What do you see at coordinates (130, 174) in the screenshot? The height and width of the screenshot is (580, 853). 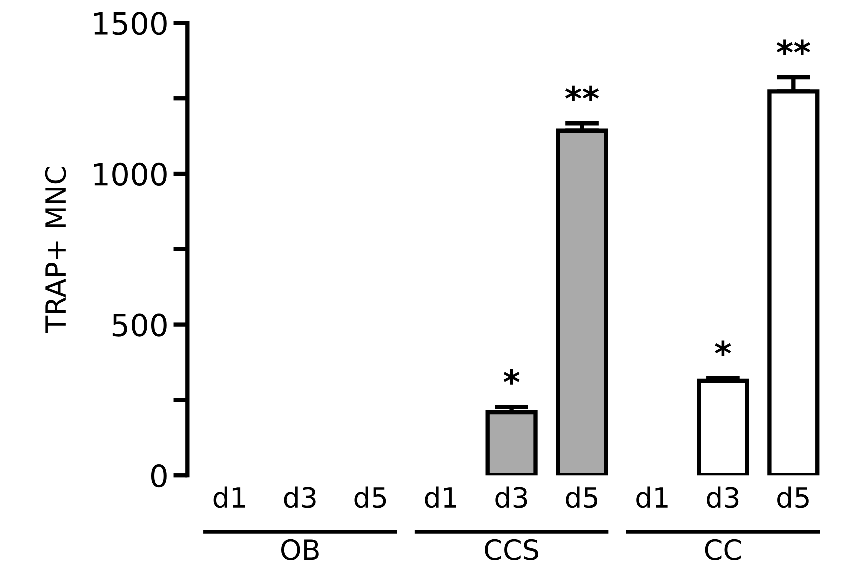 I see `y-tick-label: 1000` at bounding box center [130, 174].